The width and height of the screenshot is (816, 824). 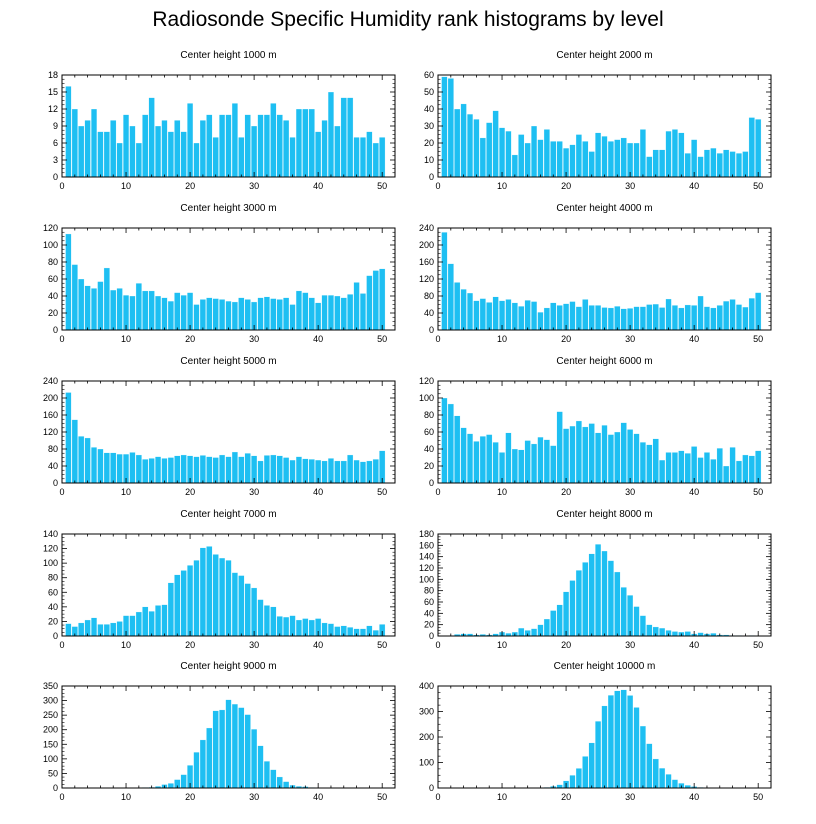 I want to click on y-tick-label: 300, so click(x=426, y=712).